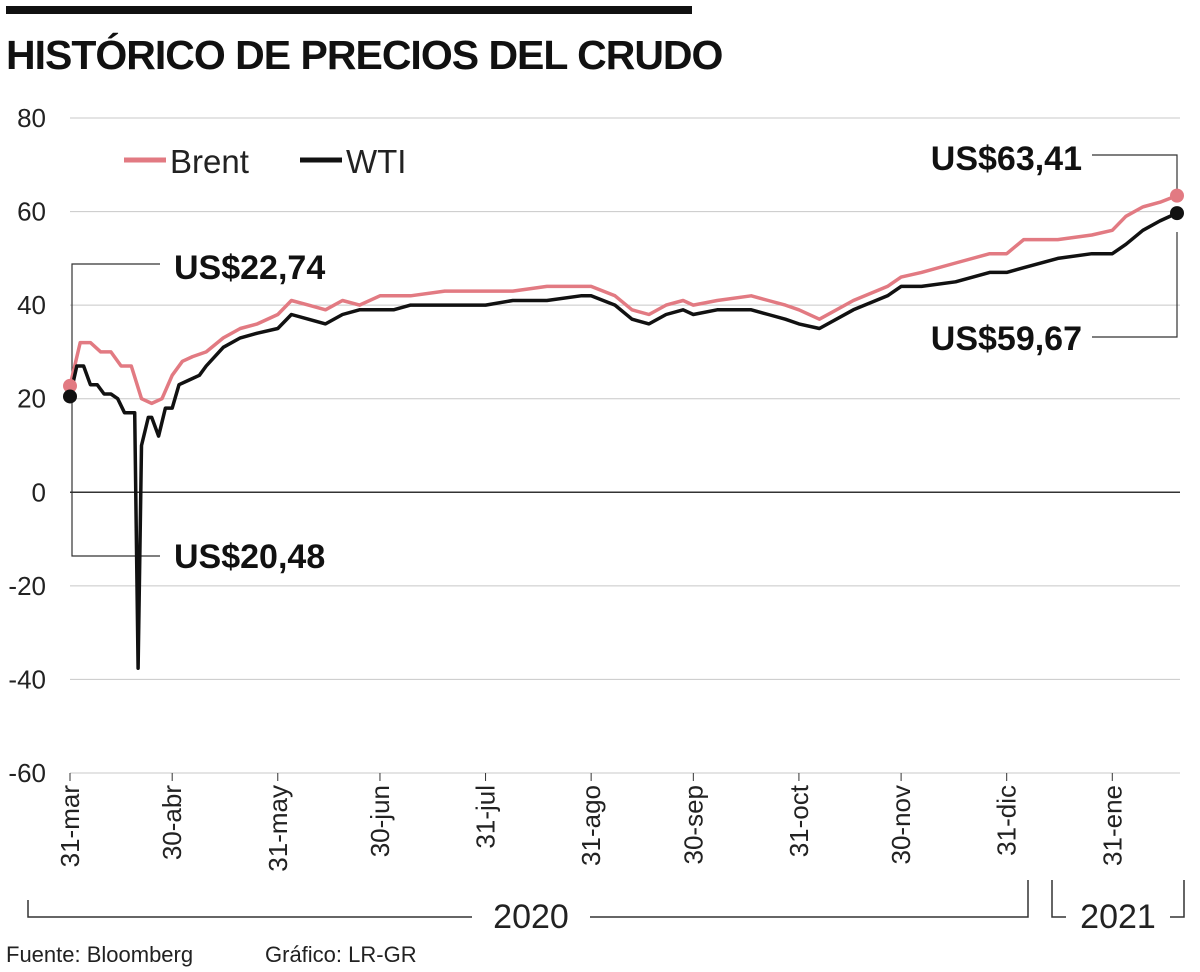 The image size is (1200, 972). Describe the element at coordinates (1118, 917) in the screenshot. I see `year-label-2021: 2021` at that location.